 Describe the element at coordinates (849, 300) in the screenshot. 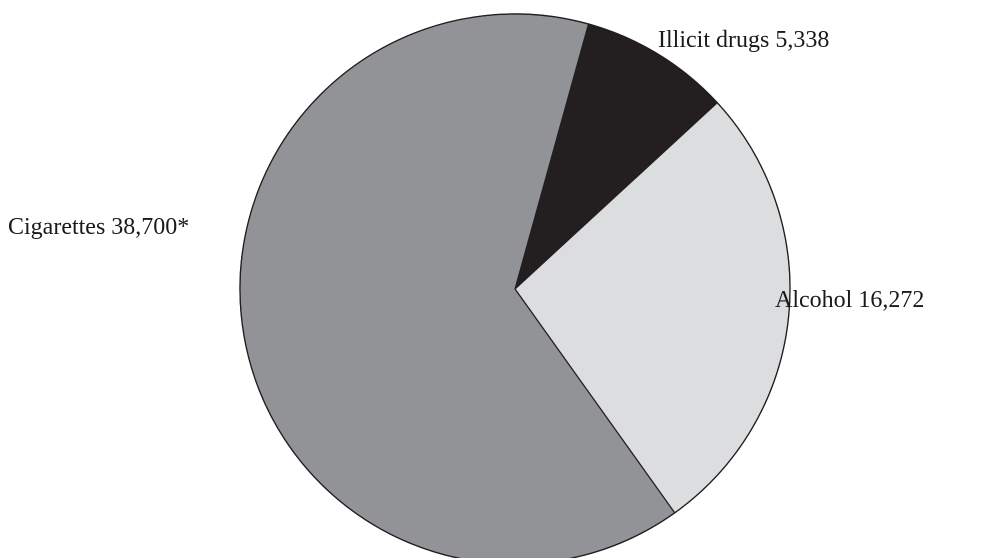

I see `slice-label-alcohol: Alcohol 16,272` at that location.